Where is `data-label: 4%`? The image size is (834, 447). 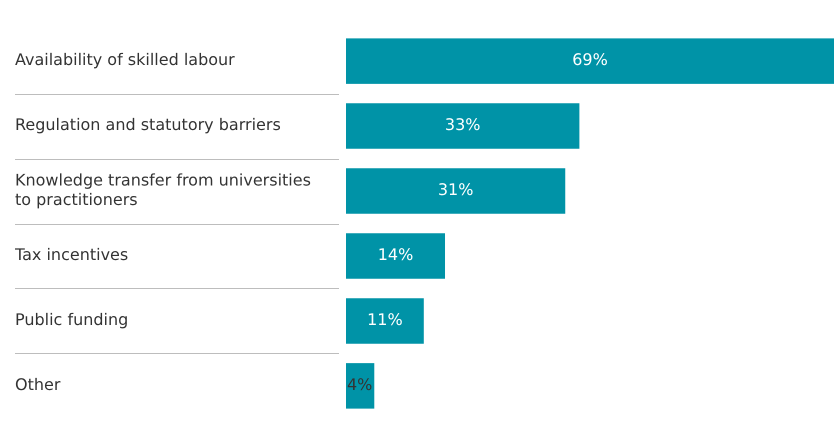
data-label: 4% is located at coordinates (359, 384).